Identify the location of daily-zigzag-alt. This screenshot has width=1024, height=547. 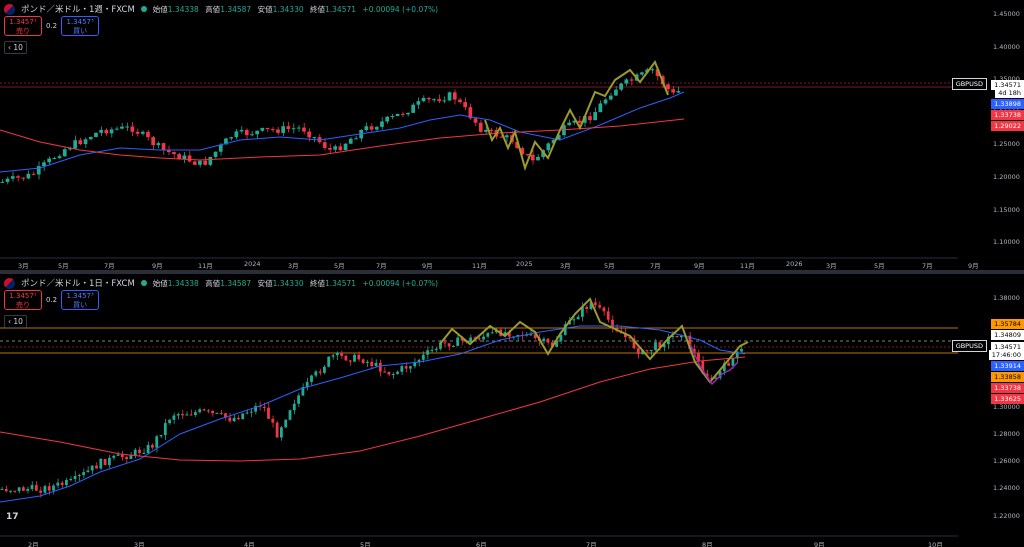
(714, 364).